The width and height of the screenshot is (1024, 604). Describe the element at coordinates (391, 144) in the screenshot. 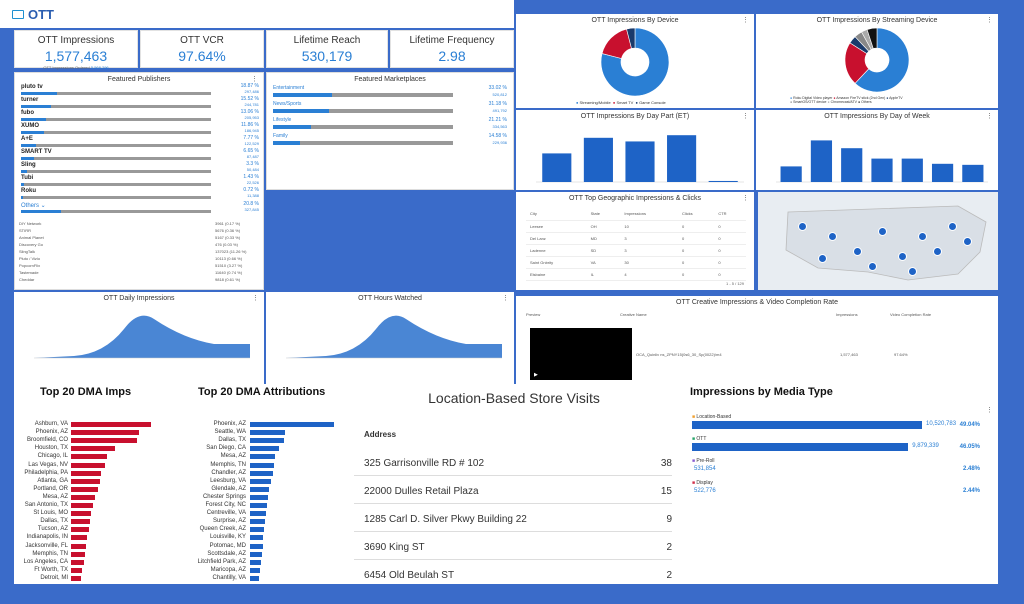

I see `marketplace-row: Family 14.58 % 229,936` at that location.